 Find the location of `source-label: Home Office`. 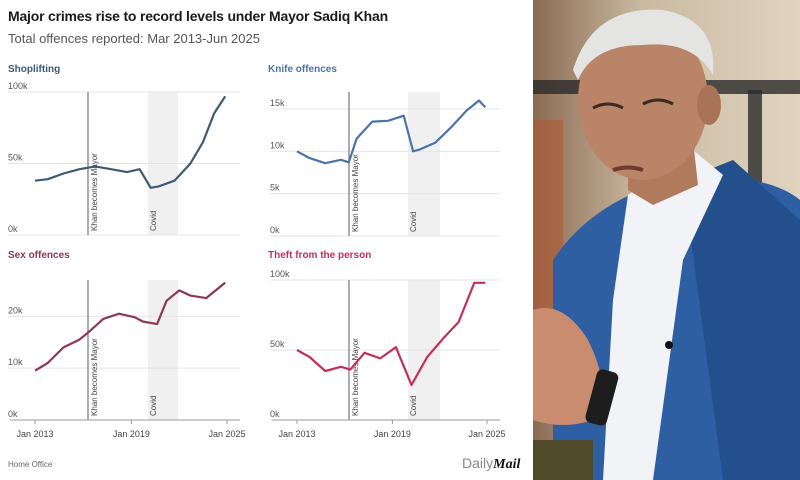

source-label: Home Office is located at coordinates (30, 464).